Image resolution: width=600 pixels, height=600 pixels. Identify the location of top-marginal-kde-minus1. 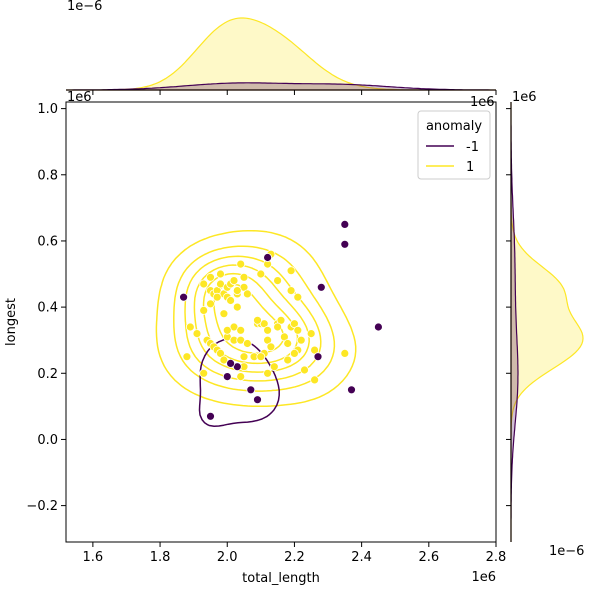
(281, 86).